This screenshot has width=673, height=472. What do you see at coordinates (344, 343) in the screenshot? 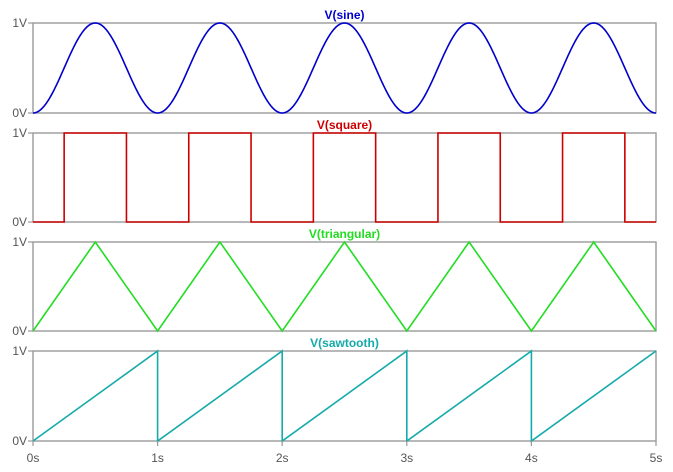
I see `panel-title: V(sawtooth)` at bounding box center [344, 343].